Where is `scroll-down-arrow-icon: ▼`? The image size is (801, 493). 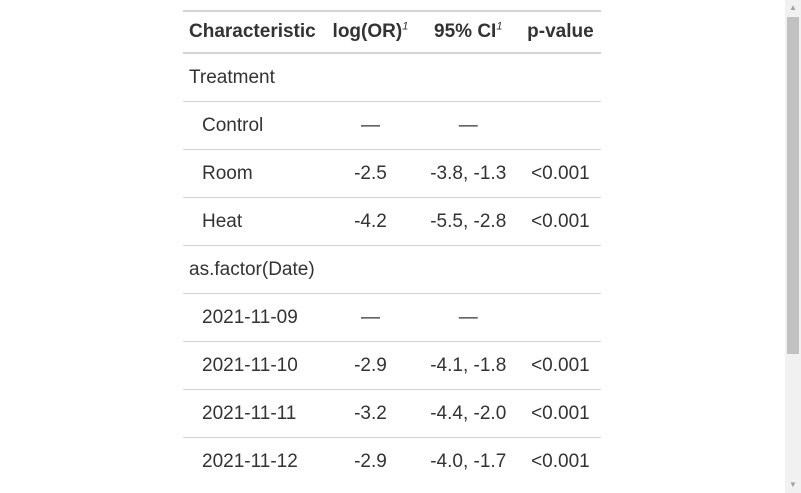
scroll-down-arrow-icon: ▼ is located at coordinates (793, 484).